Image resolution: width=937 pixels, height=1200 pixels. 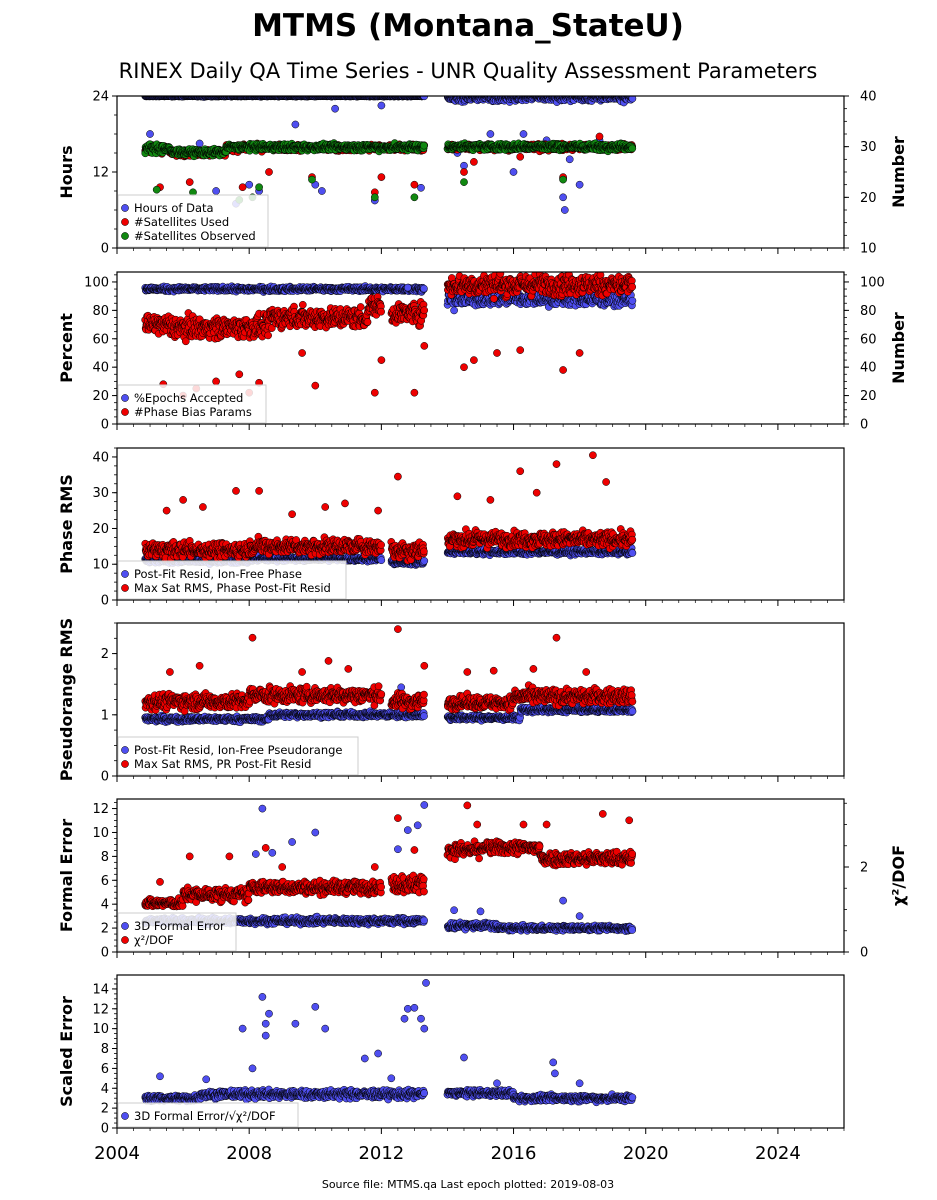 What do you see at coordinates (389, 171) in the screenshot?
I see `series-3-points` at bounding box center [389, 171].